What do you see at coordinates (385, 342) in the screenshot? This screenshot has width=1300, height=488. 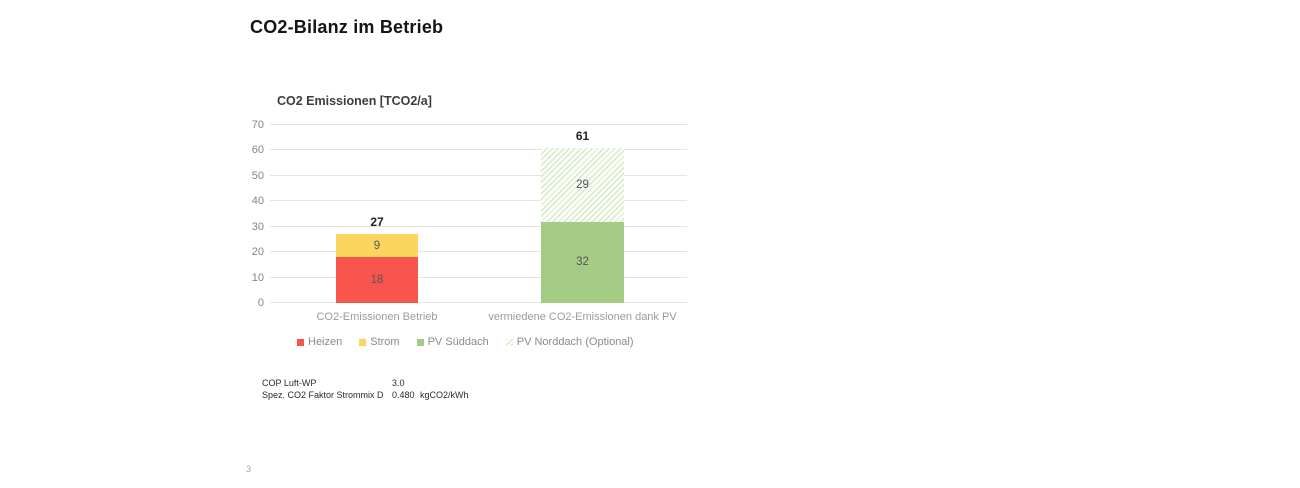 I see `legend-label: Strom` at bounding box center [385, 342].